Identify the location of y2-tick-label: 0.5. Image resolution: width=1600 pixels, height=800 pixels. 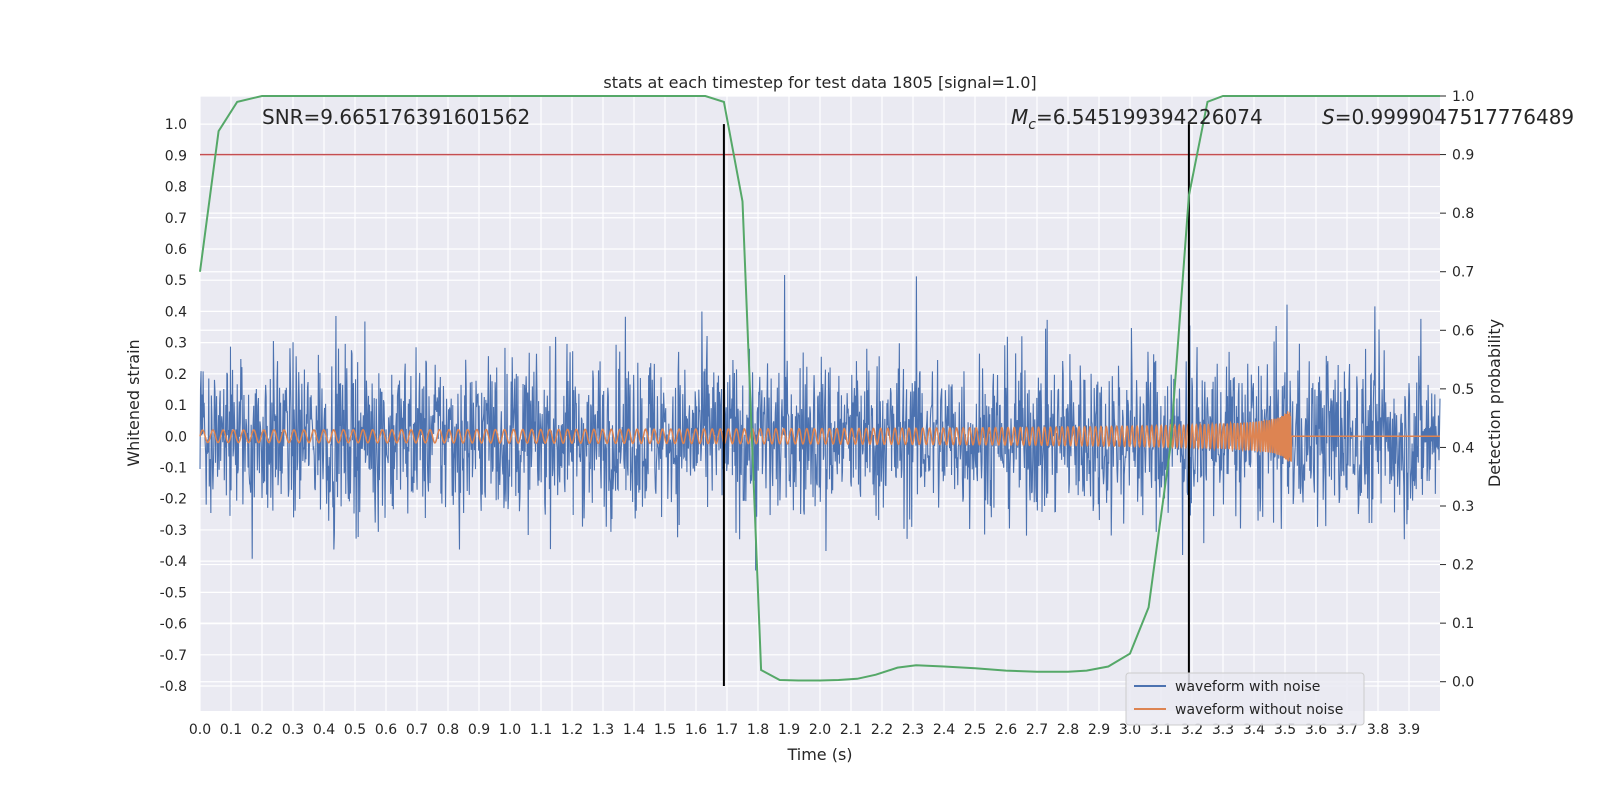
(1463, 390).